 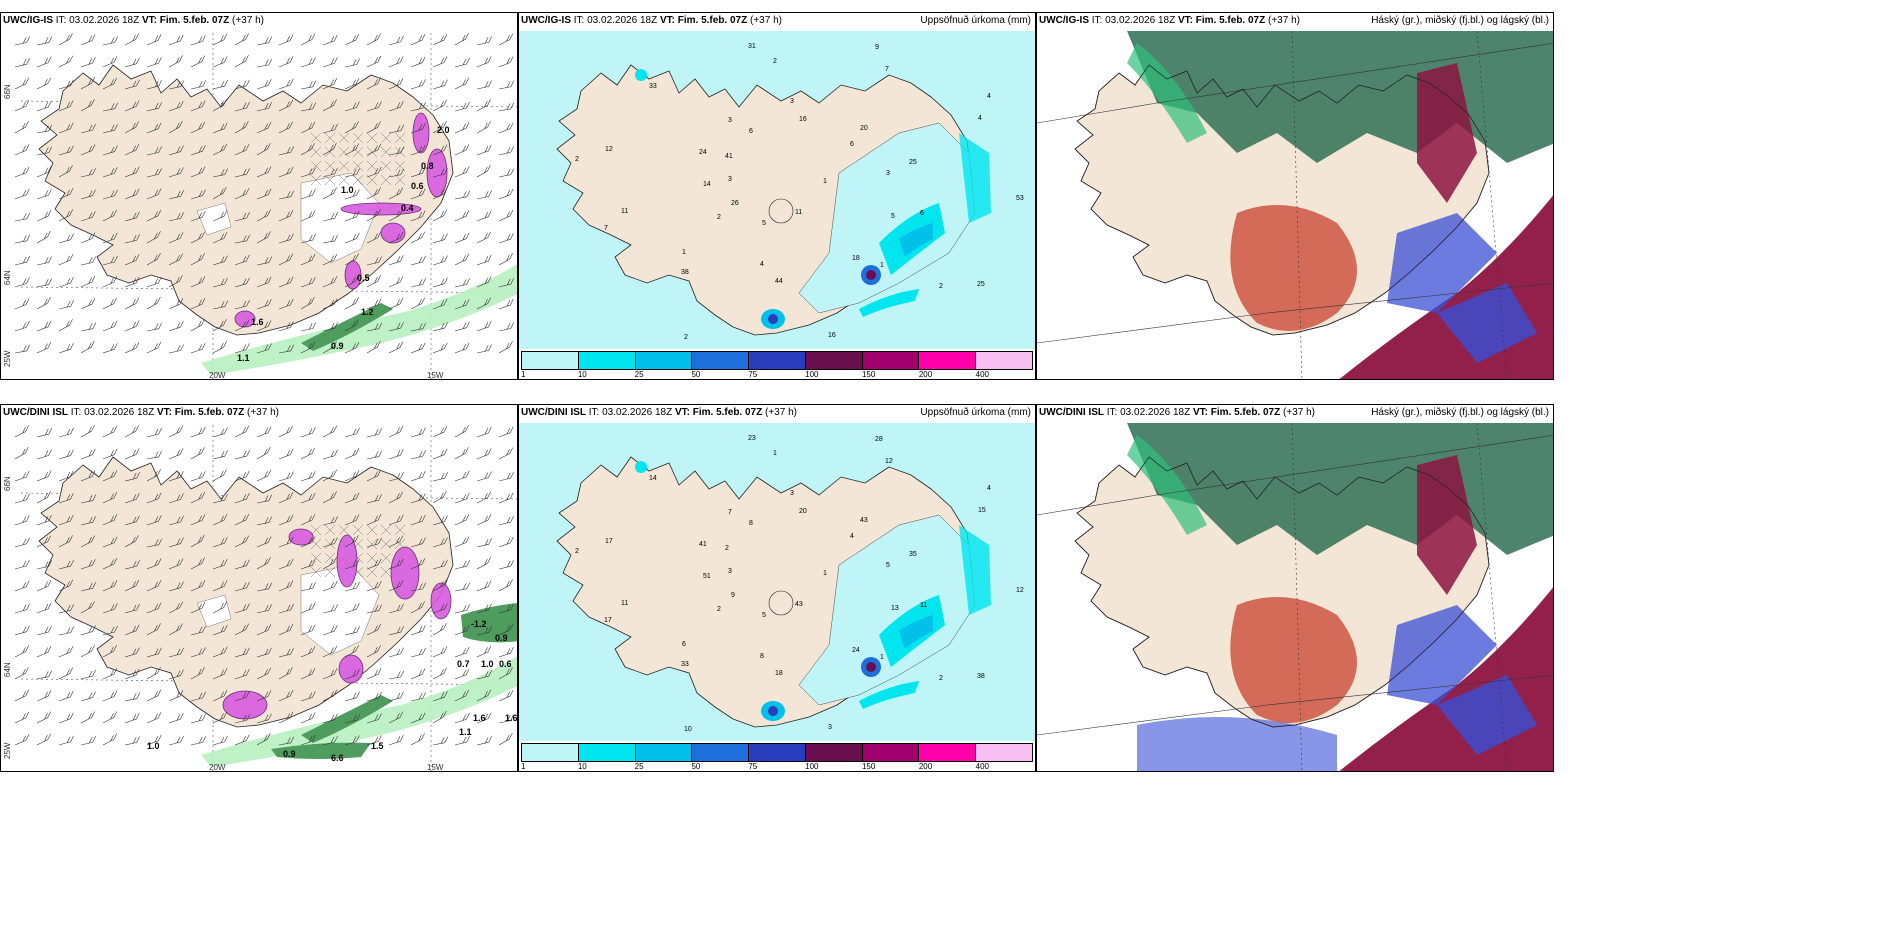 What do you see at coordinates (337, 758) in the screenshot?
I see `wind-value-label: 6.6` at bounding box center [337, 758].